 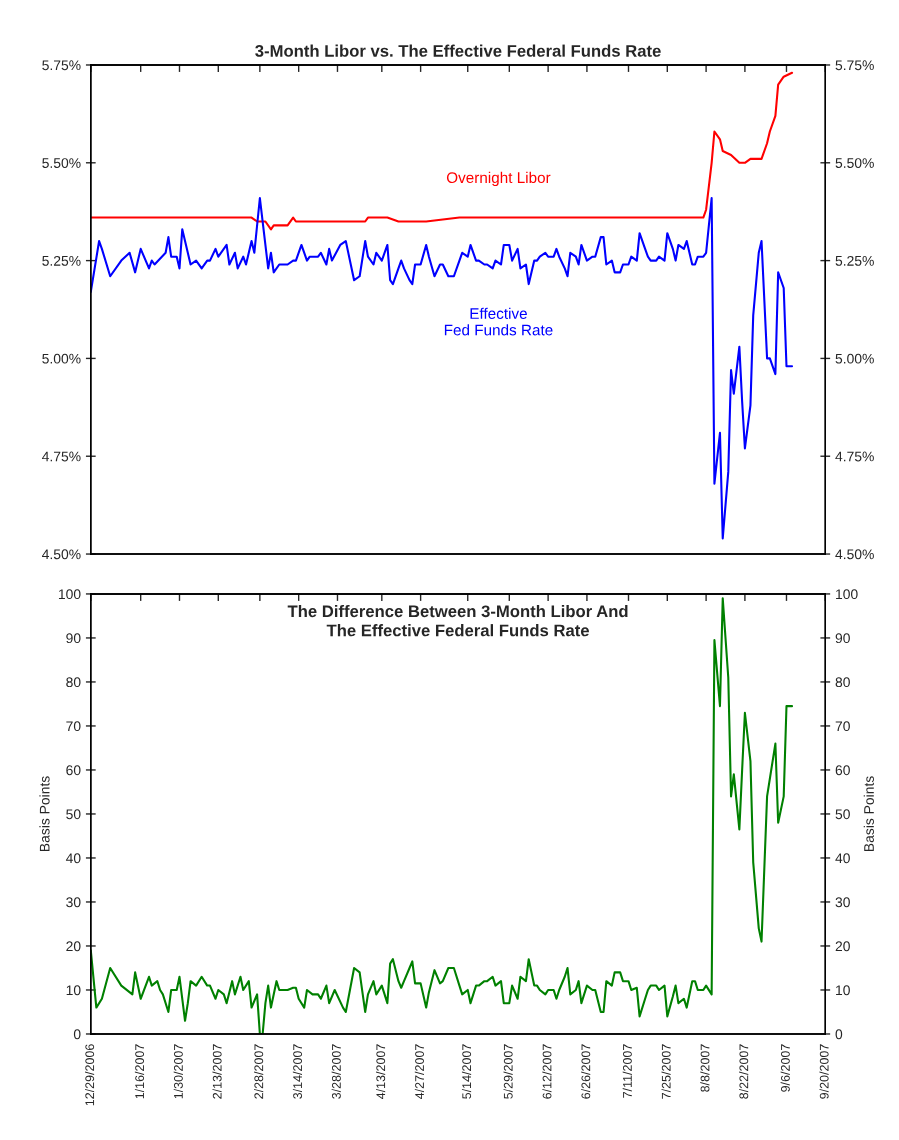 What do you see at coordinates (458, 50) in the screenshot?
I see `chart-title: 3-Month Libor vs. The Effective Federal Funds Rate` at bounding box center [458, 50].